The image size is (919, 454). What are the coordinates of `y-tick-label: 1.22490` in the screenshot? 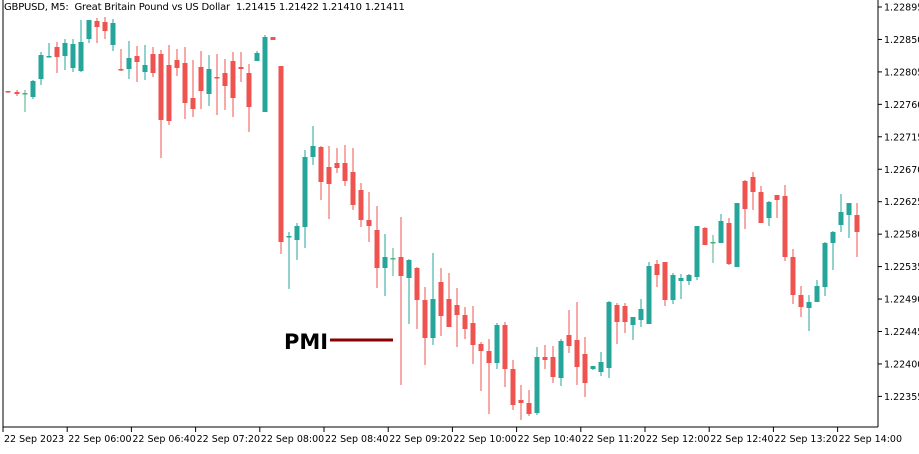 It's located at (901, 300).